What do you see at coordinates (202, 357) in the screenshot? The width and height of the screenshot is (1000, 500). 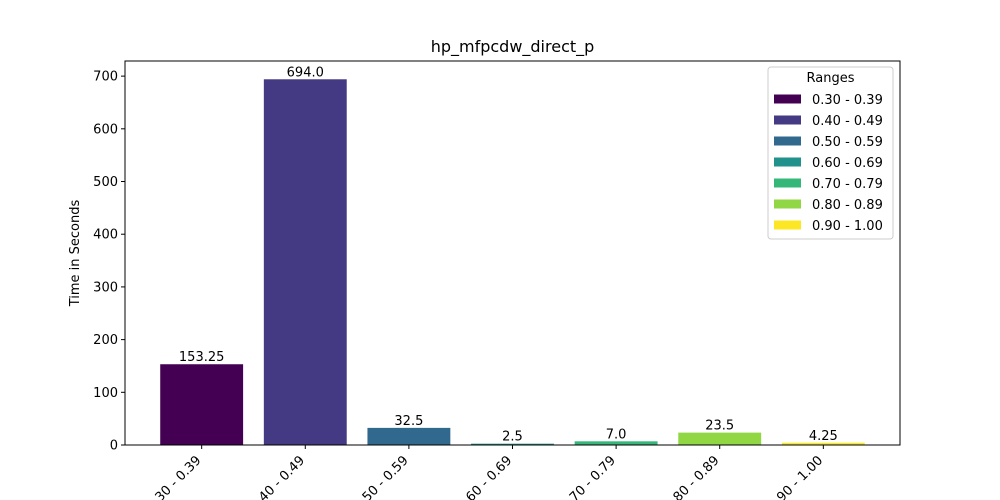 I see `bar-value-label: 153.25` at bounding box center [202, 357].